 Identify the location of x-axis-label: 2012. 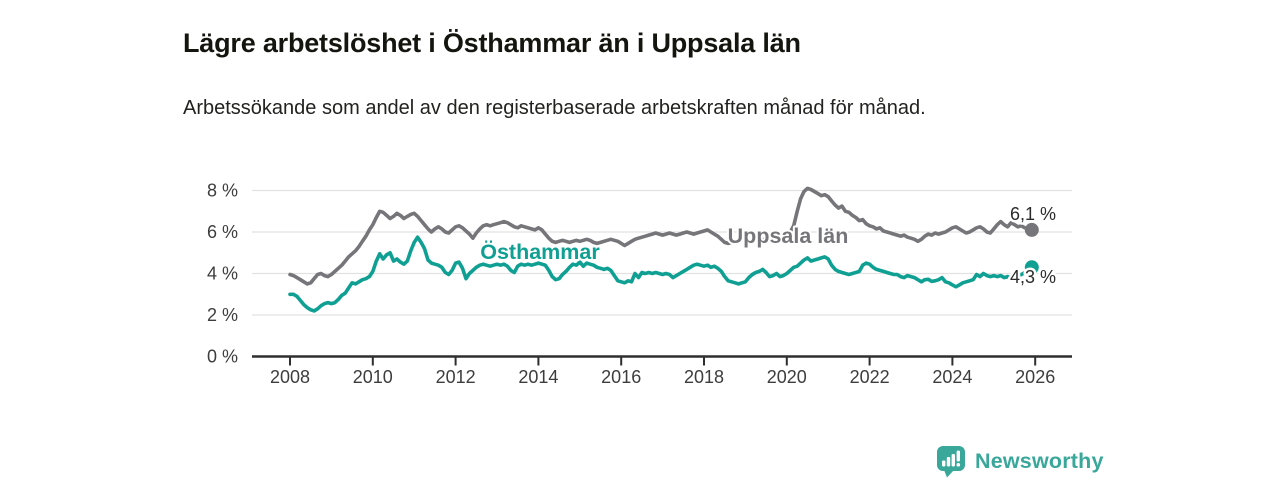
(456, 377).